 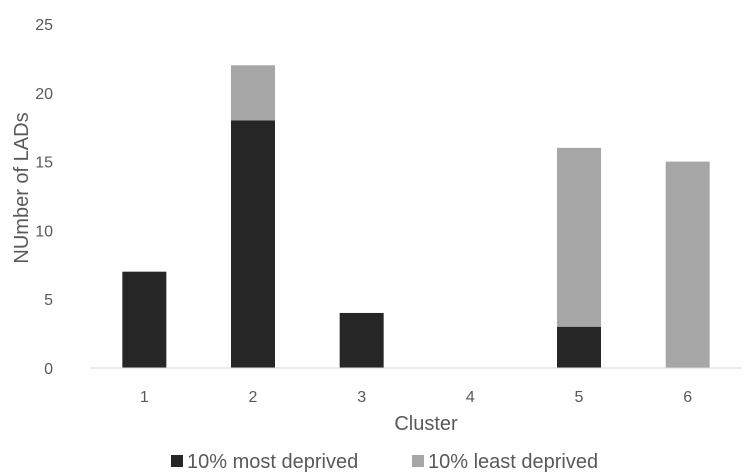 I want to click on y-tick-label: 5, so click(x=48, y=300).